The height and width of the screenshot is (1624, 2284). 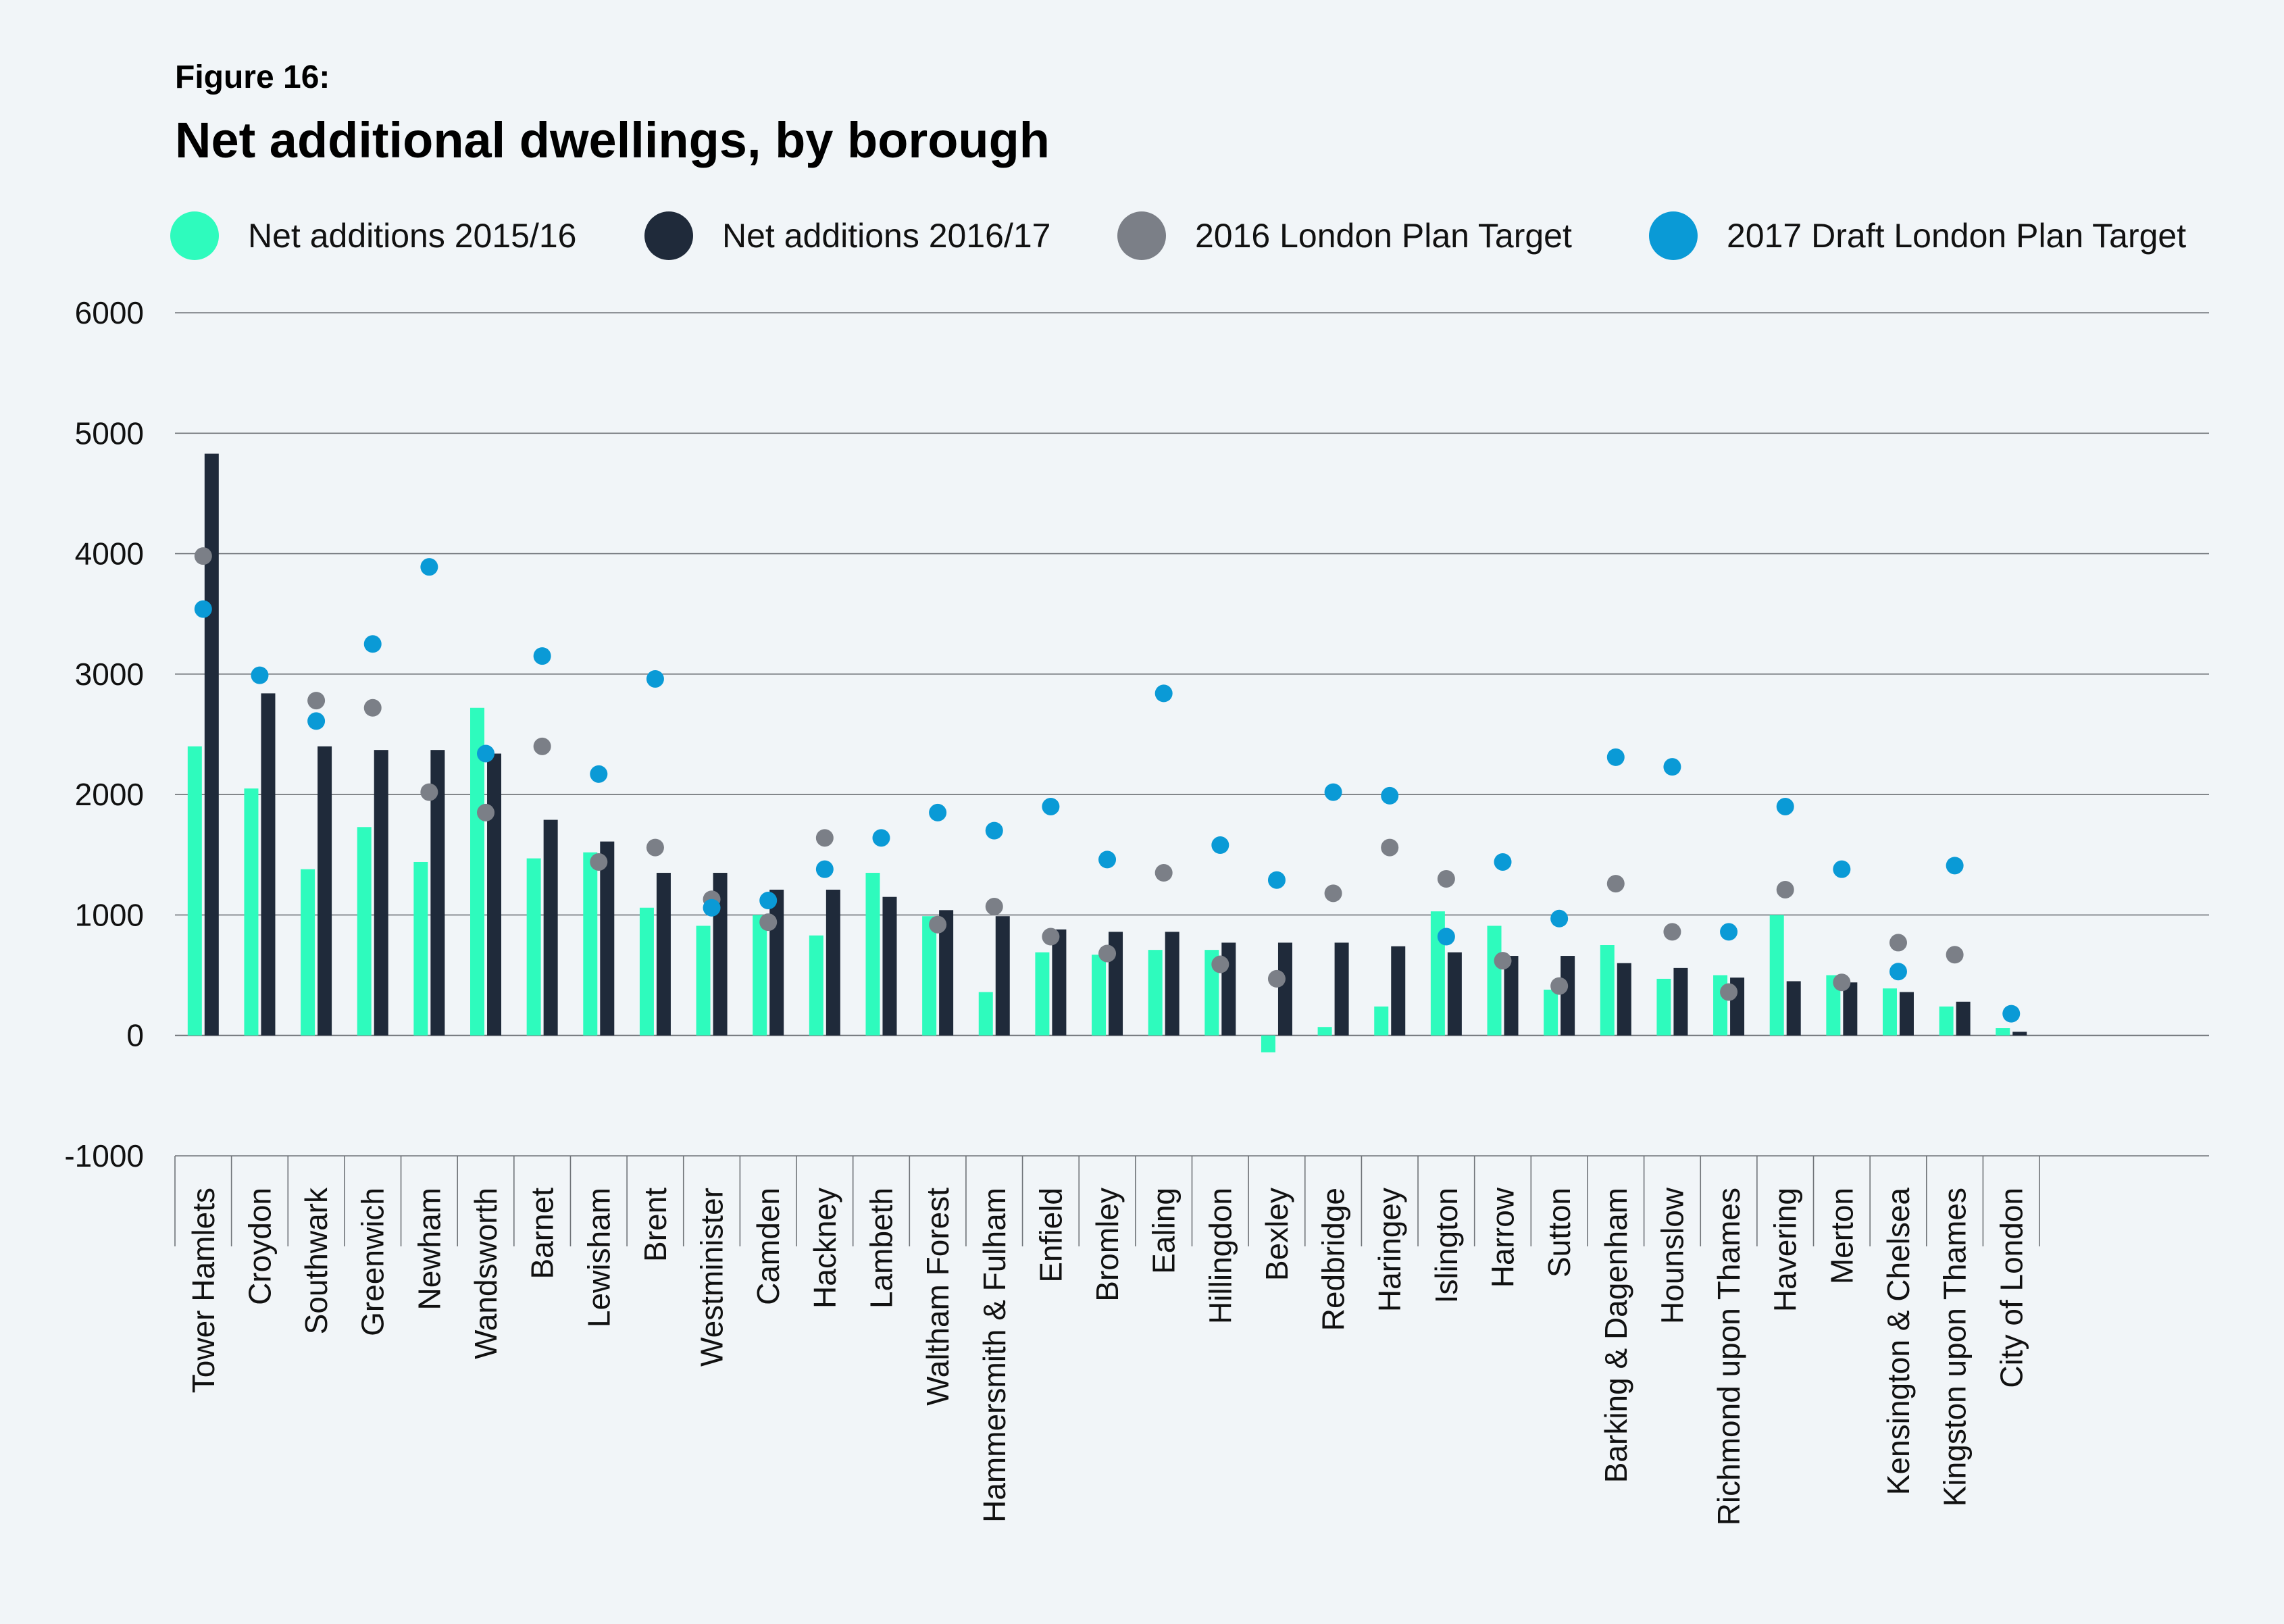 What do you see at coordinates (938, 924) in the screenshot?
I see `dot-2016-london-plan-target-waltham-forest` at bounding box center [938, 924].